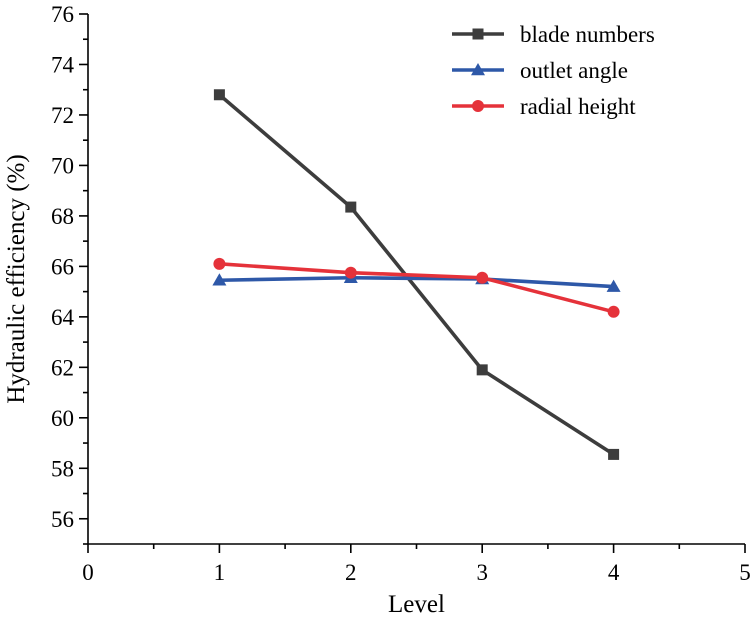  What do you see at coordinates (62, 216) in the screenshot?
I see `y-tick-label: 68` at bounding box center [62, 216].